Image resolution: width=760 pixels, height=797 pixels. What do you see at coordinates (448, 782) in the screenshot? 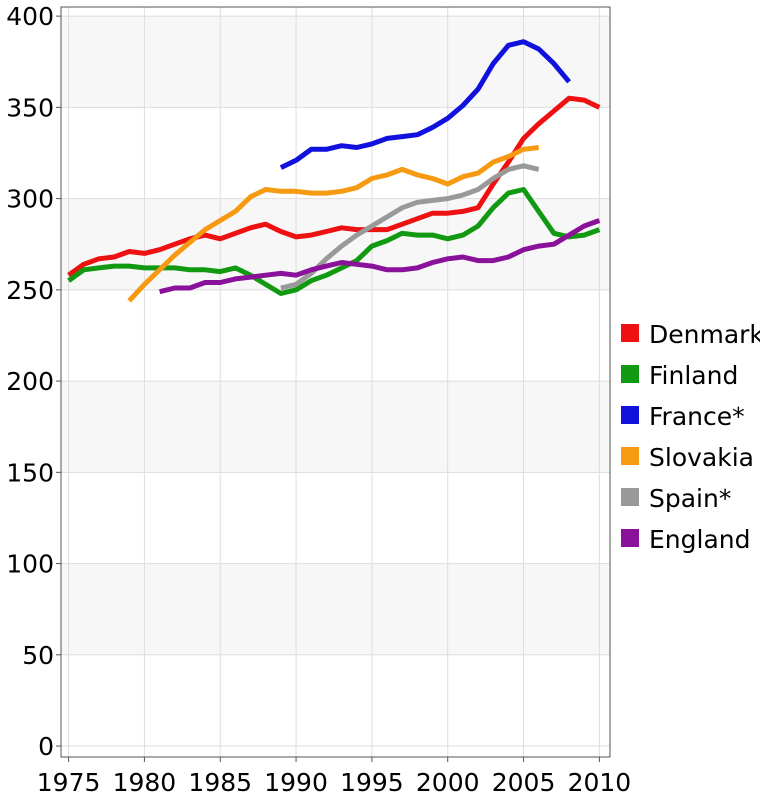
I see `x-tick-label: 2000` at bounding box center [448, 782].